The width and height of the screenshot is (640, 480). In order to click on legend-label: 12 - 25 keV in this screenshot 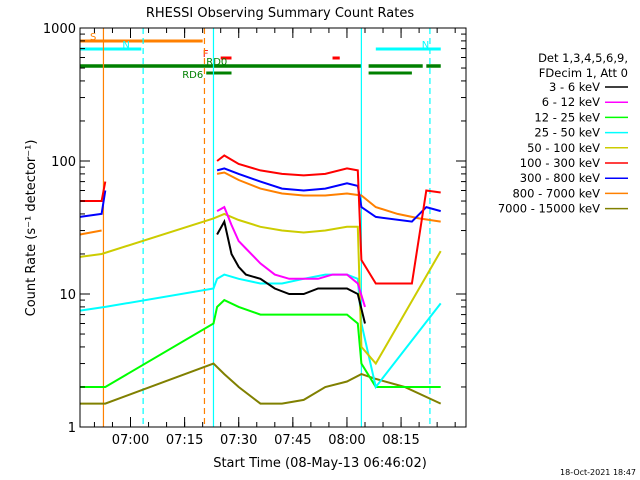, I will do `click(567, 117)`.